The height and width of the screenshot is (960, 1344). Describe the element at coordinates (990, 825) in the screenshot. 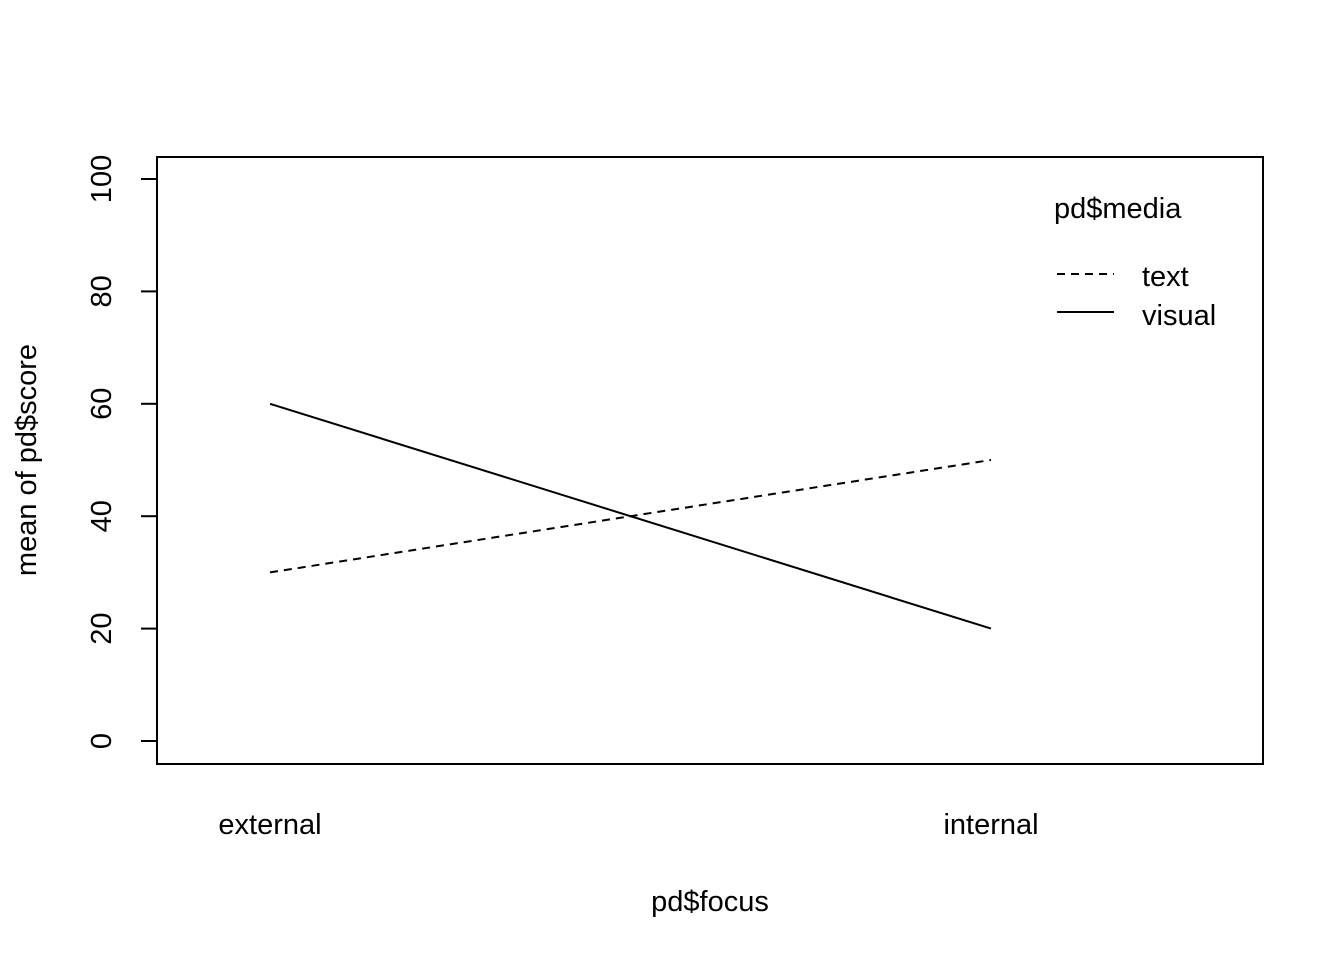

I see `x-tick-label-internal: internal` at that location.